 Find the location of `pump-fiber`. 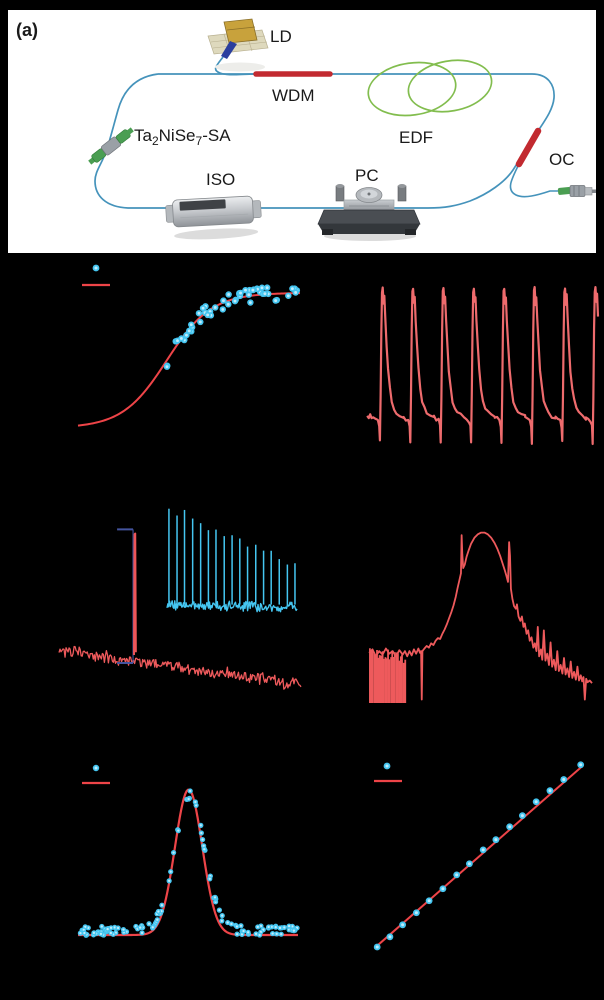

pump-fiber is located at coordinates (235, 66).